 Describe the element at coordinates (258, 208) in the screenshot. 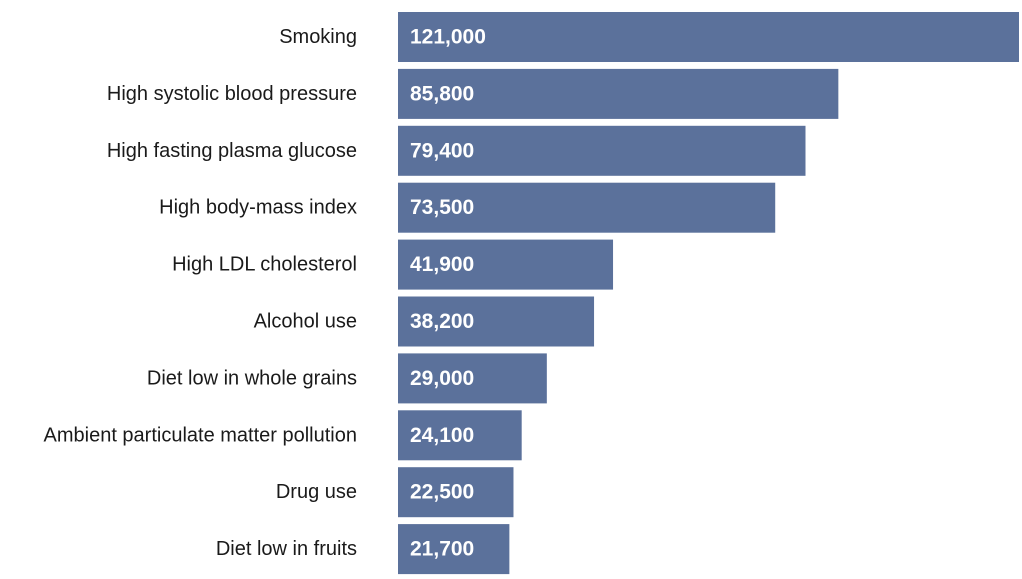

I see `category-label: High body-mass index` at that location.